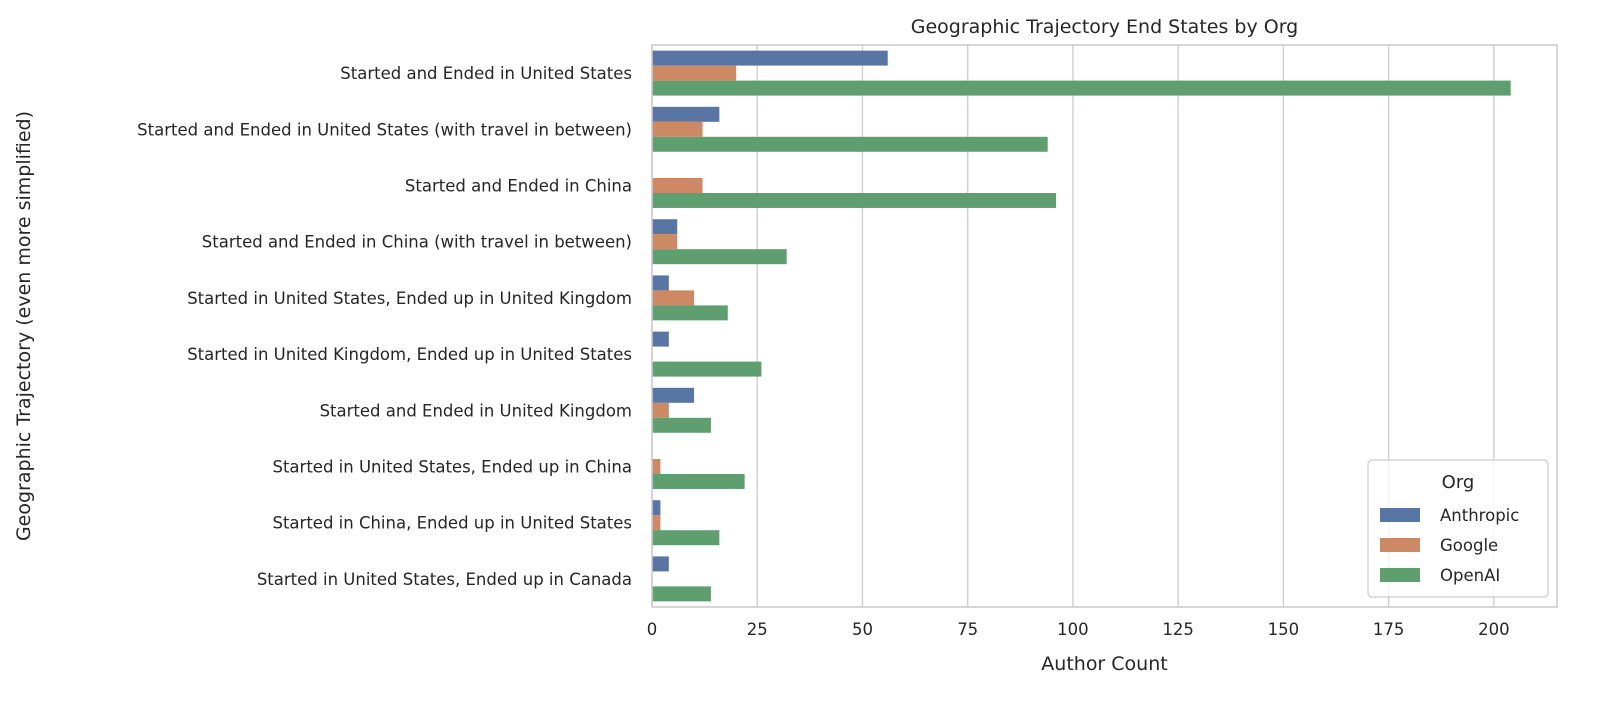  I want to click on x-tick-label: 175, so click(1389, 629).